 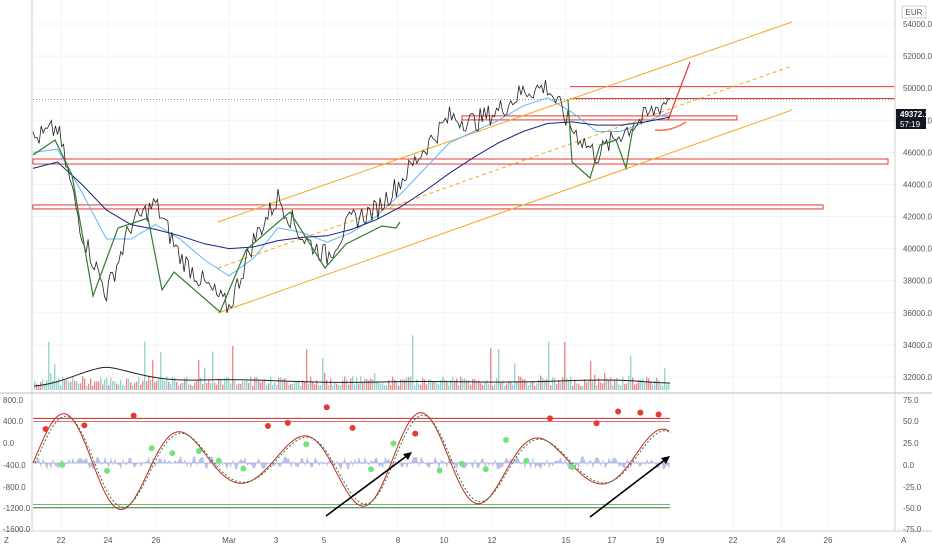 What do you see at coordinates (909, 465) in the screenshot?
I see `osc-right-tick-label: 0.0` at bounding box center [909, 465].